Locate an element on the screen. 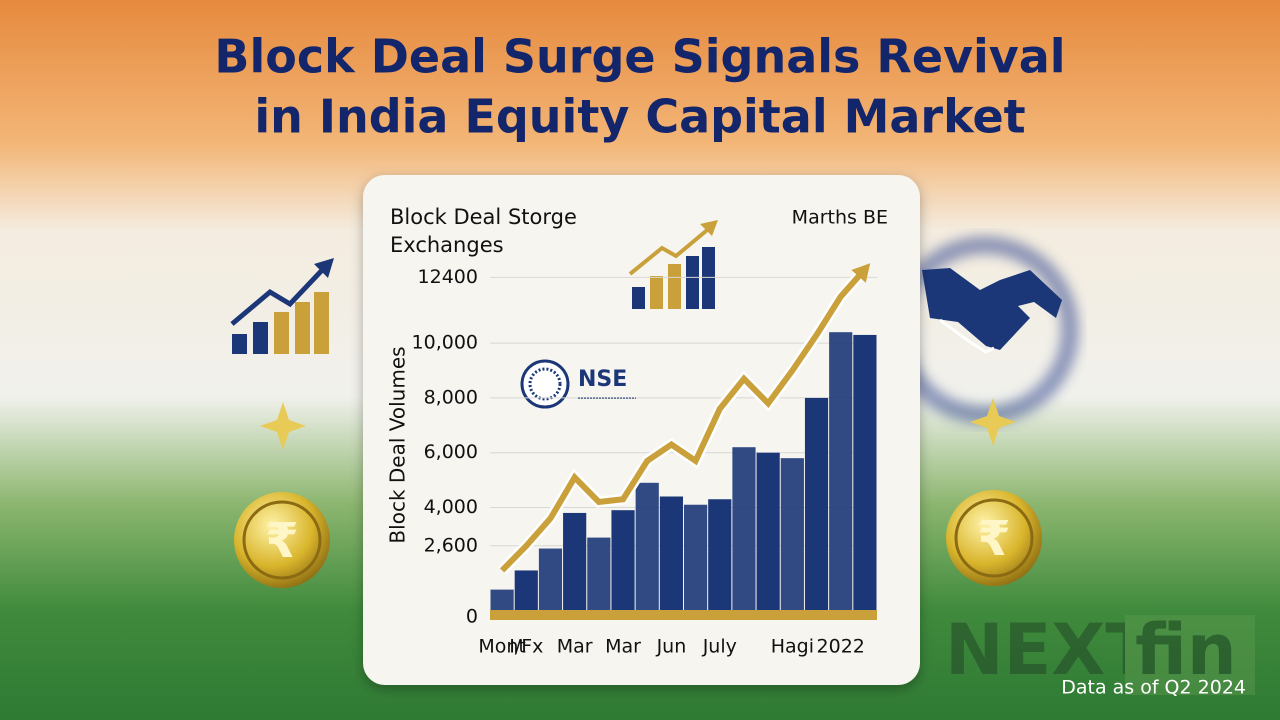 The width and height of the screenshot is (1280, 720). nse-logo: NSE is located at coordinates (578, 384).